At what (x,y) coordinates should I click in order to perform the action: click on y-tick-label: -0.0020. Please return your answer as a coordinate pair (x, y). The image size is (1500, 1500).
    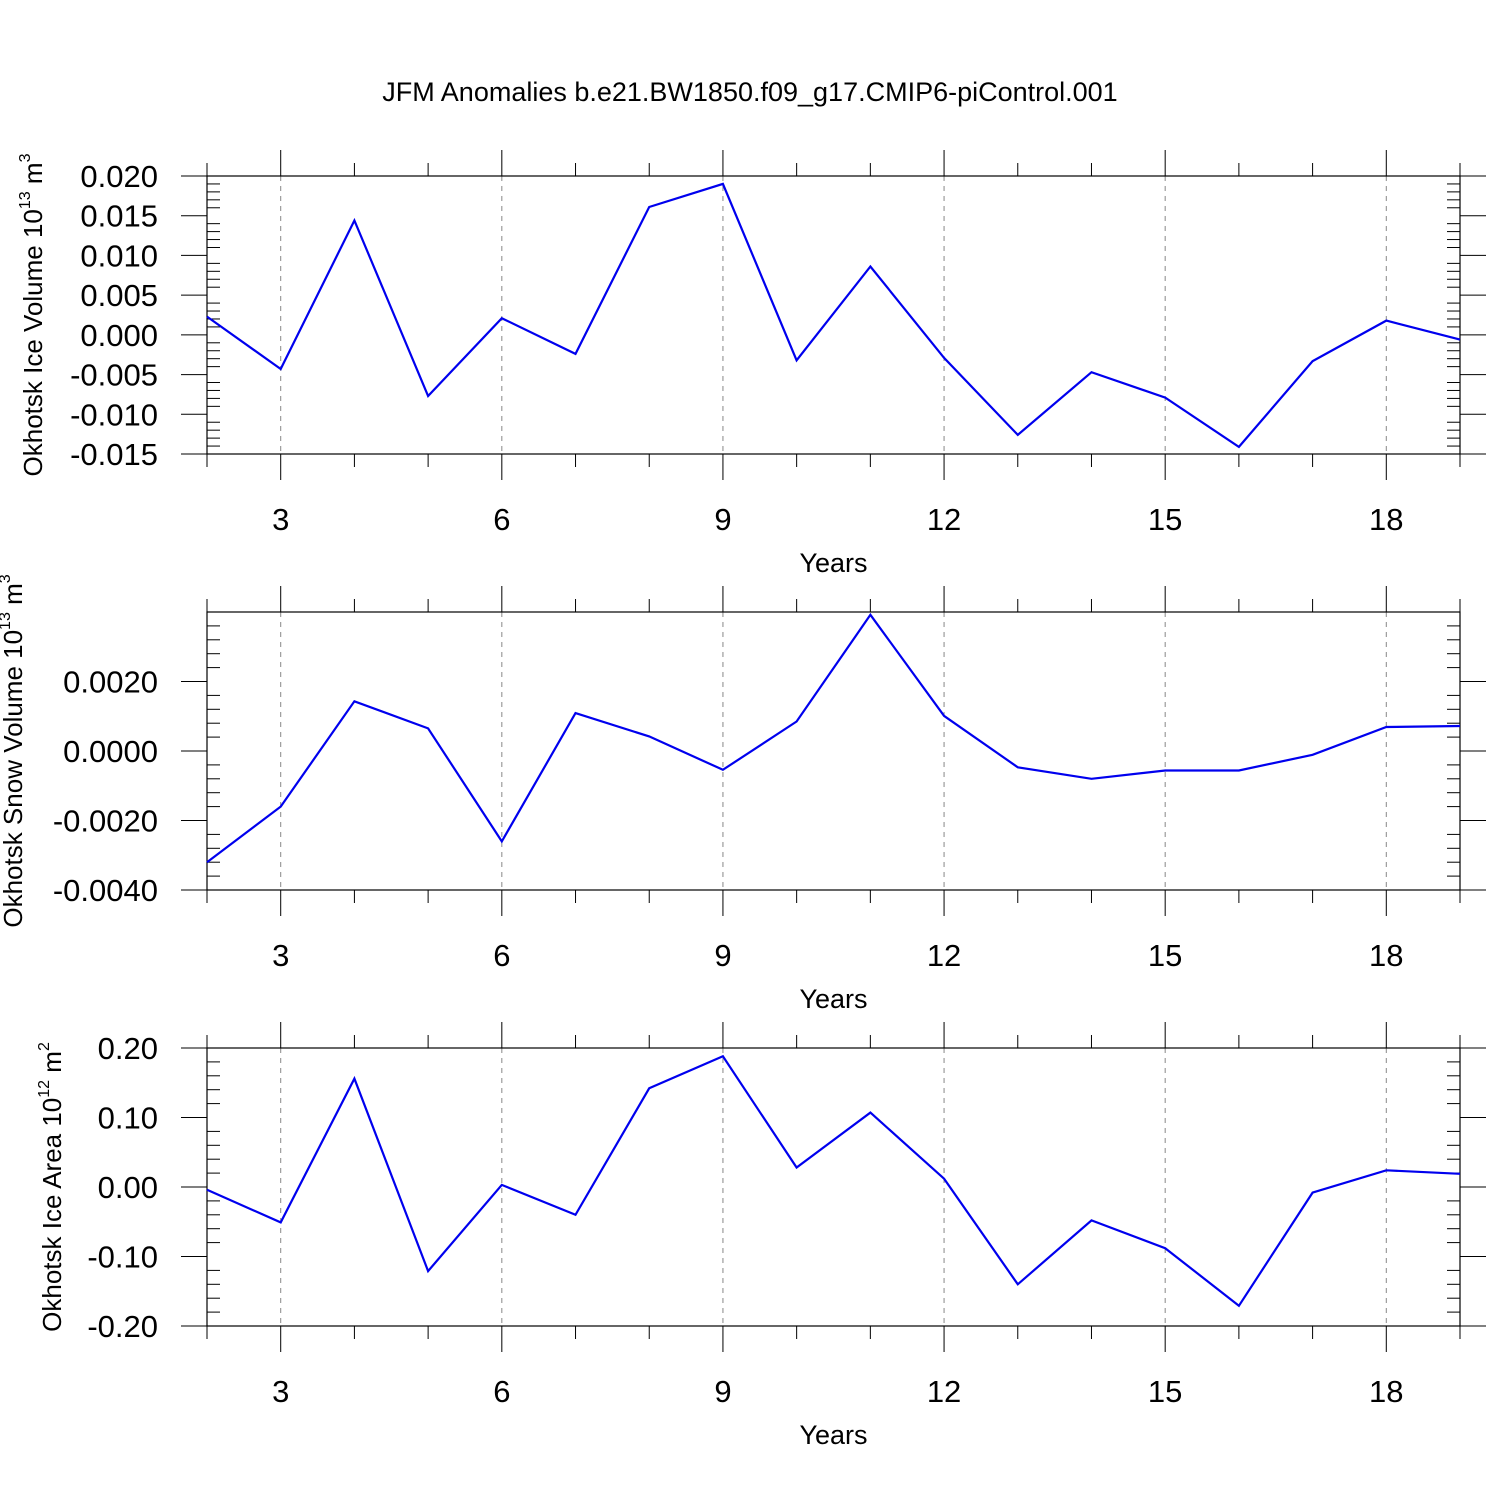
    Looking at the image, I should click on (105, 821).